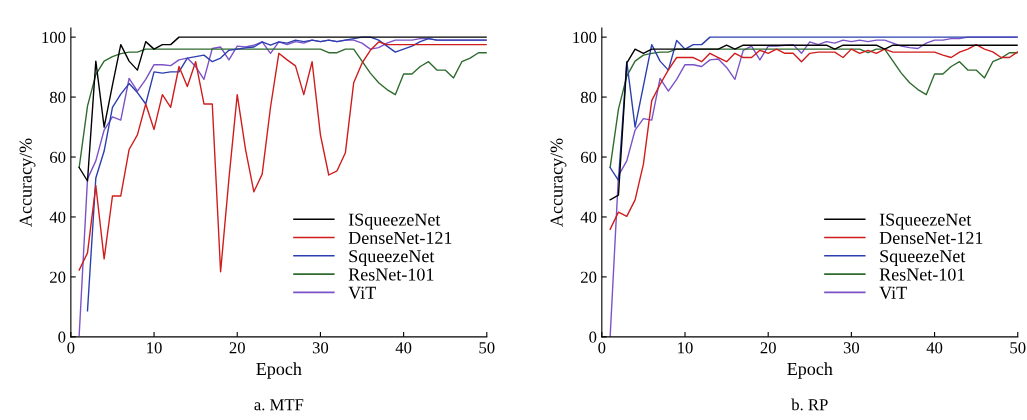 This screenshot has width=1027, height=420. What do you see at coordinates (809, 404) in the screenshot?
I see `text: b. RP` at bounding box center [809, 404].